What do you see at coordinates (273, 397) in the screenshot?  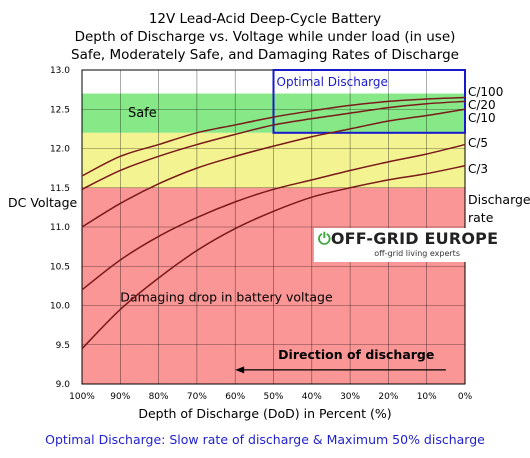 I see `x-tick-label: 50%` at bounding box center [273, 397].